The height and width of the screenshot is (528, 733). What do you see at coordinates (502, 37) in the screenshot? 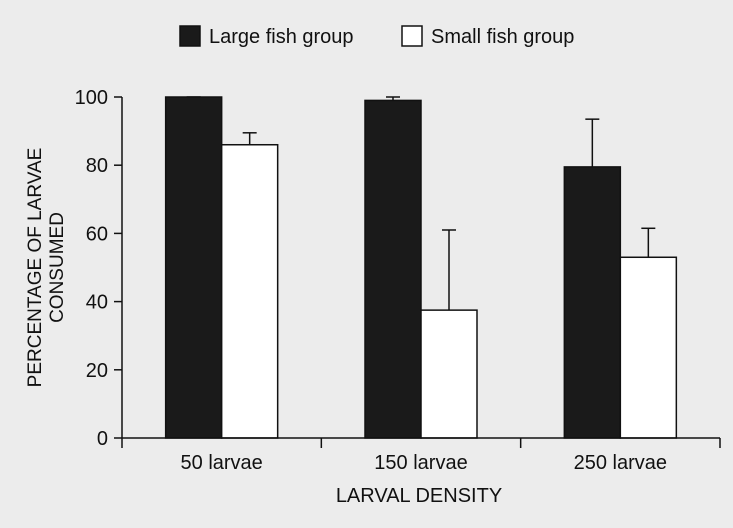
I see `legend-label: Small fish group` at bounding box center [502, 37].